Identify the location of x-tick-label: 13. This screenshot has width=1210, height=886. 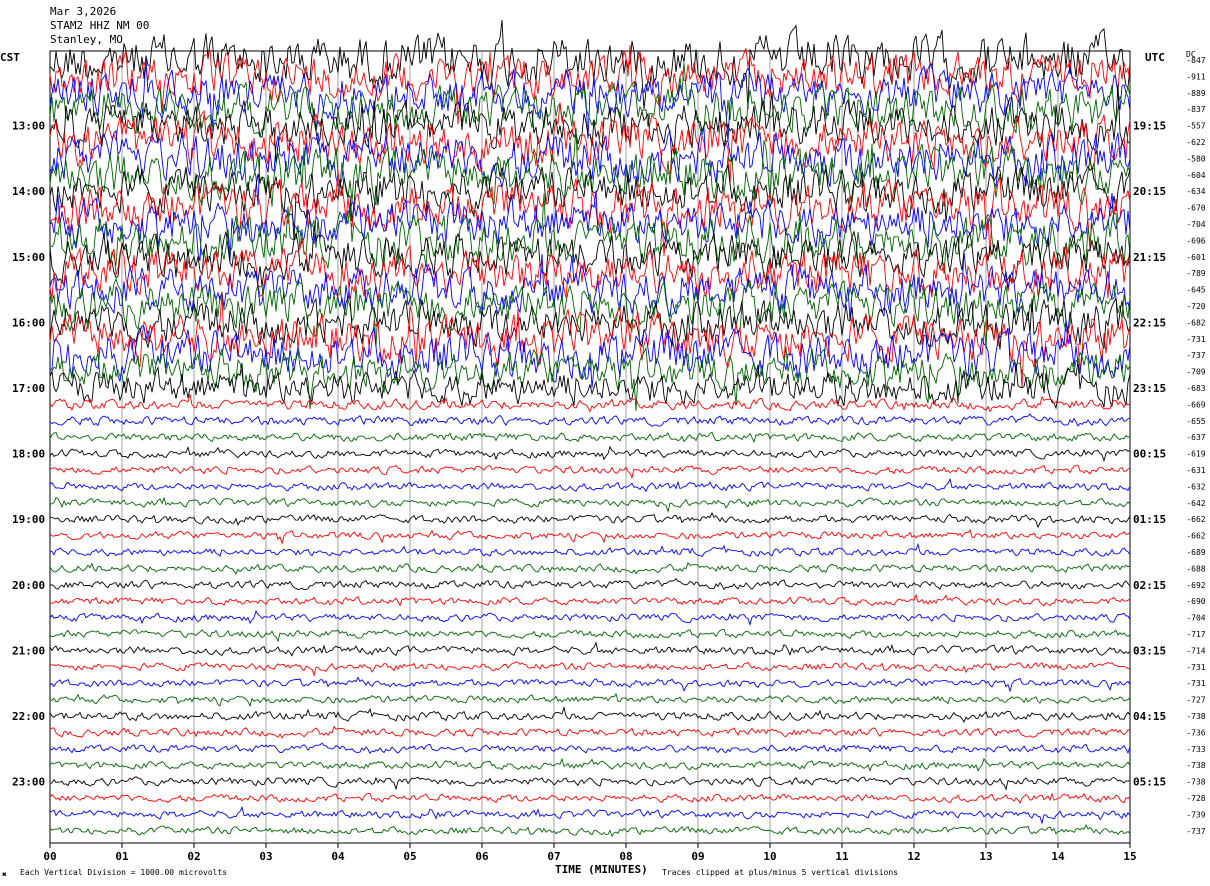
(985, 856).